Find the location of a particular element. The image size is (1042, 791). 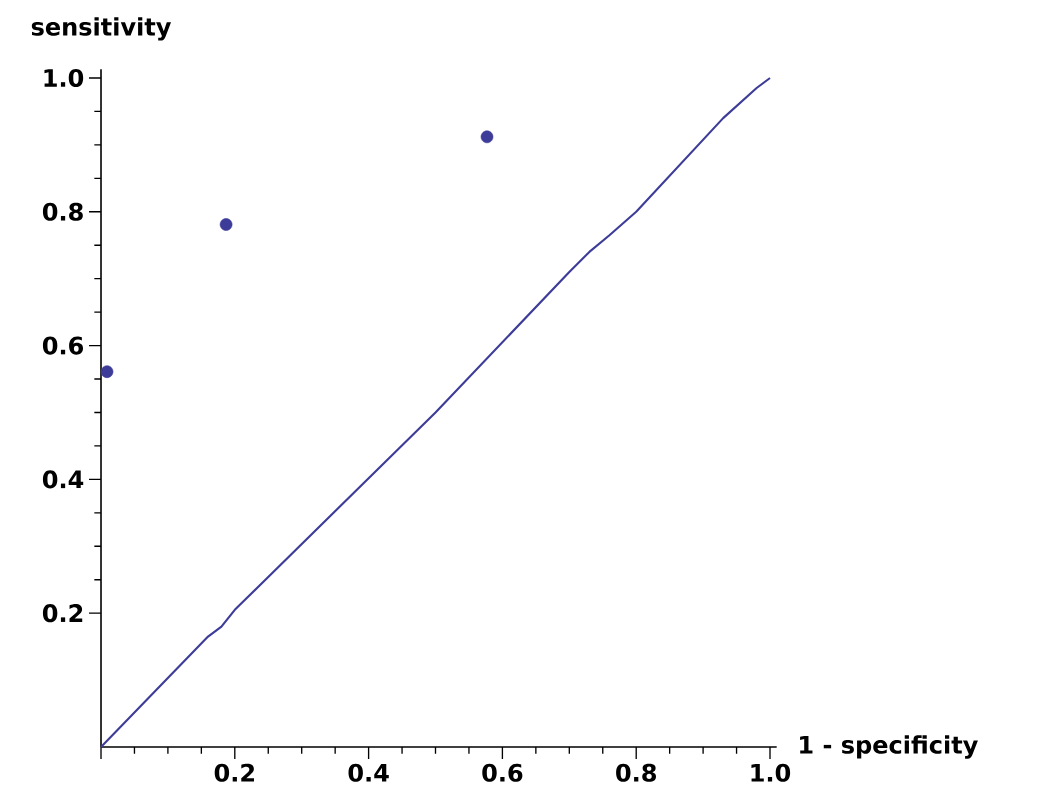

y-tick-label: 0.8 is located at coordinates (62, 211).